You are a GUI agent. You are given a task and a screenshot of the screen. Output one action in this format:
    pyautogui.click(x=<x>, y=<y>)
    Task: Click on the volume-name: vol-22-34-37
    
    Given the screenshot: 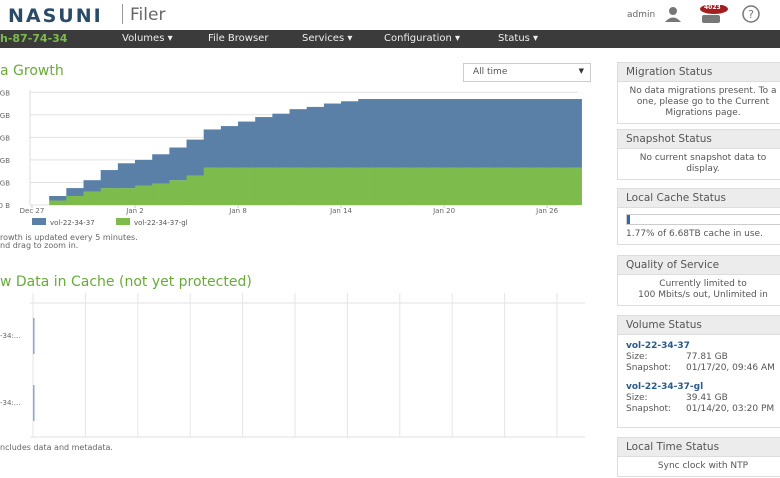 What is the action you would take?
    pyautogui.click(x=658, y=346)
    